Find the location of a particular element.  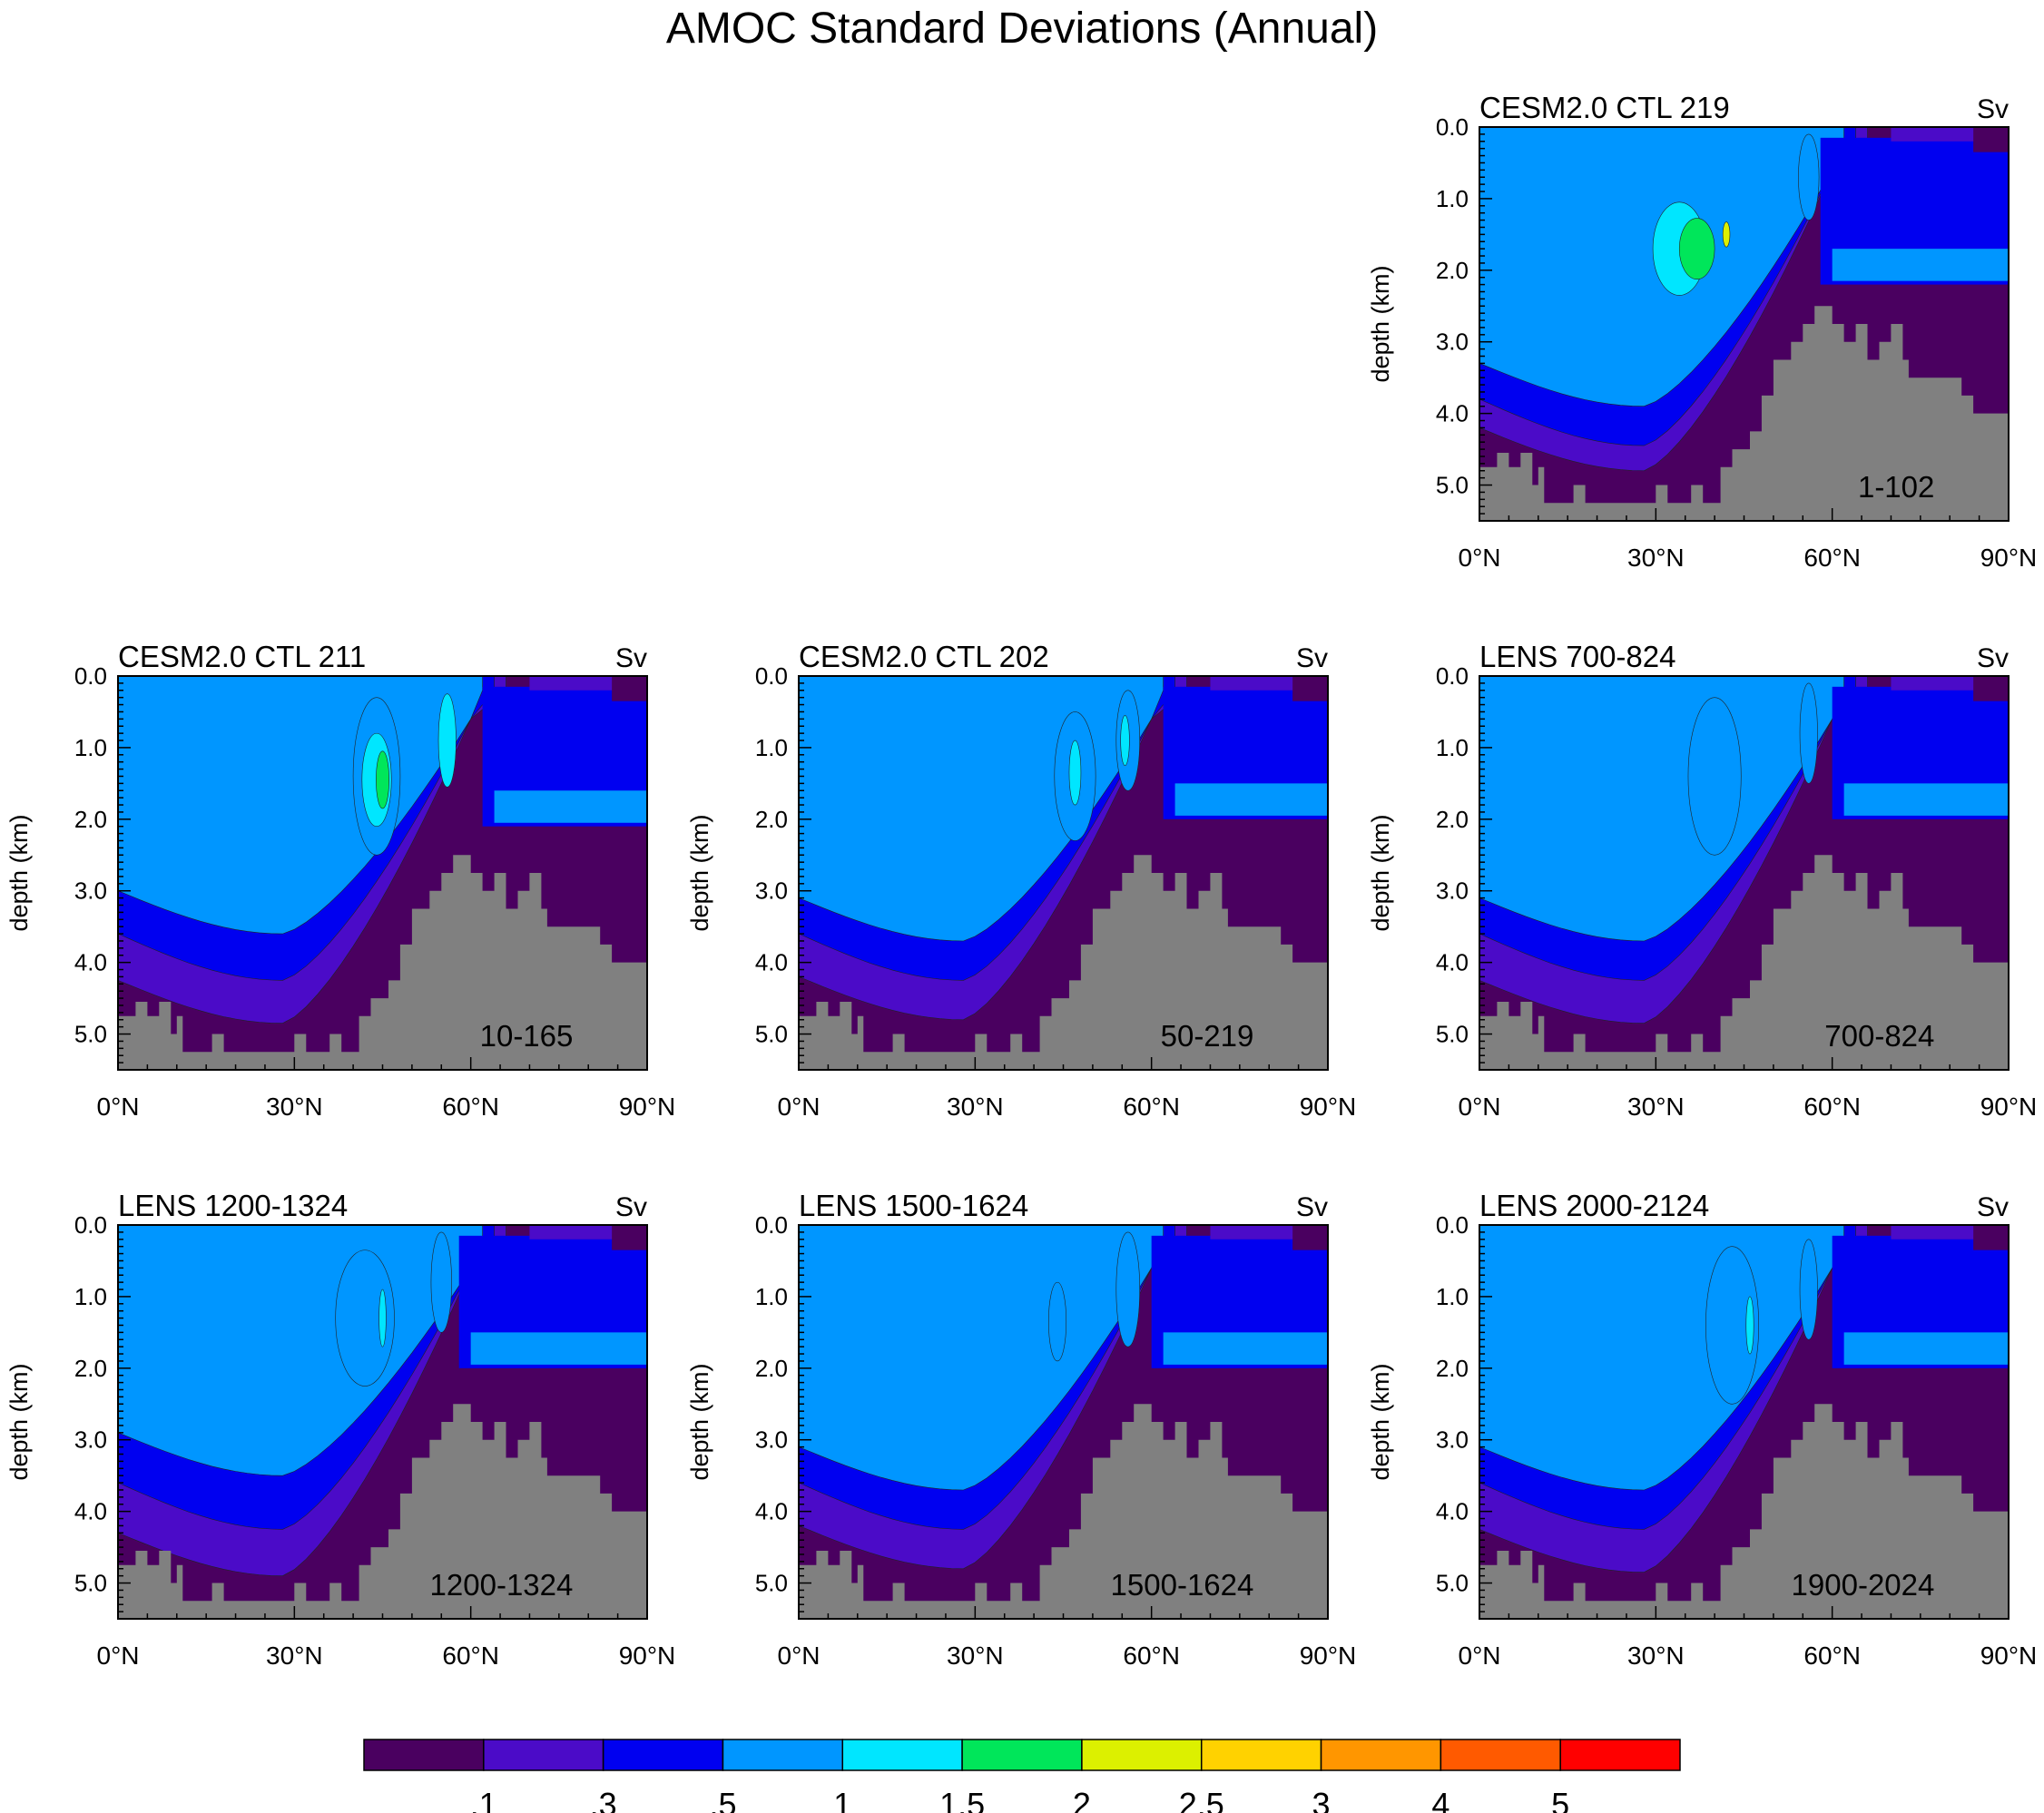

colorbar-label: 1 is located at coordinates (842, 1799).